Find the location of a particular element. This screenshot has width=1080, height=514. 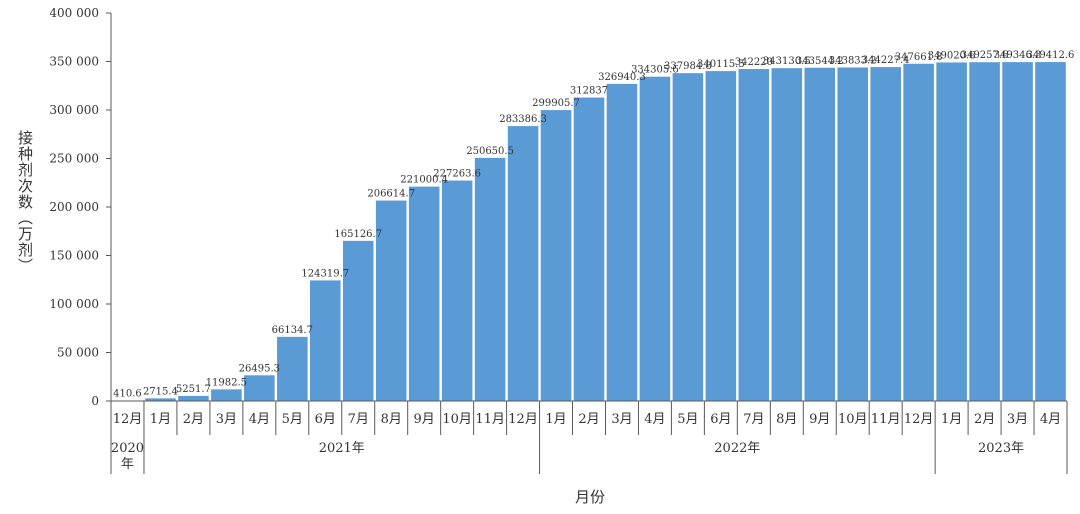

year-label: 2021年 is located at coordinates (342, 448).